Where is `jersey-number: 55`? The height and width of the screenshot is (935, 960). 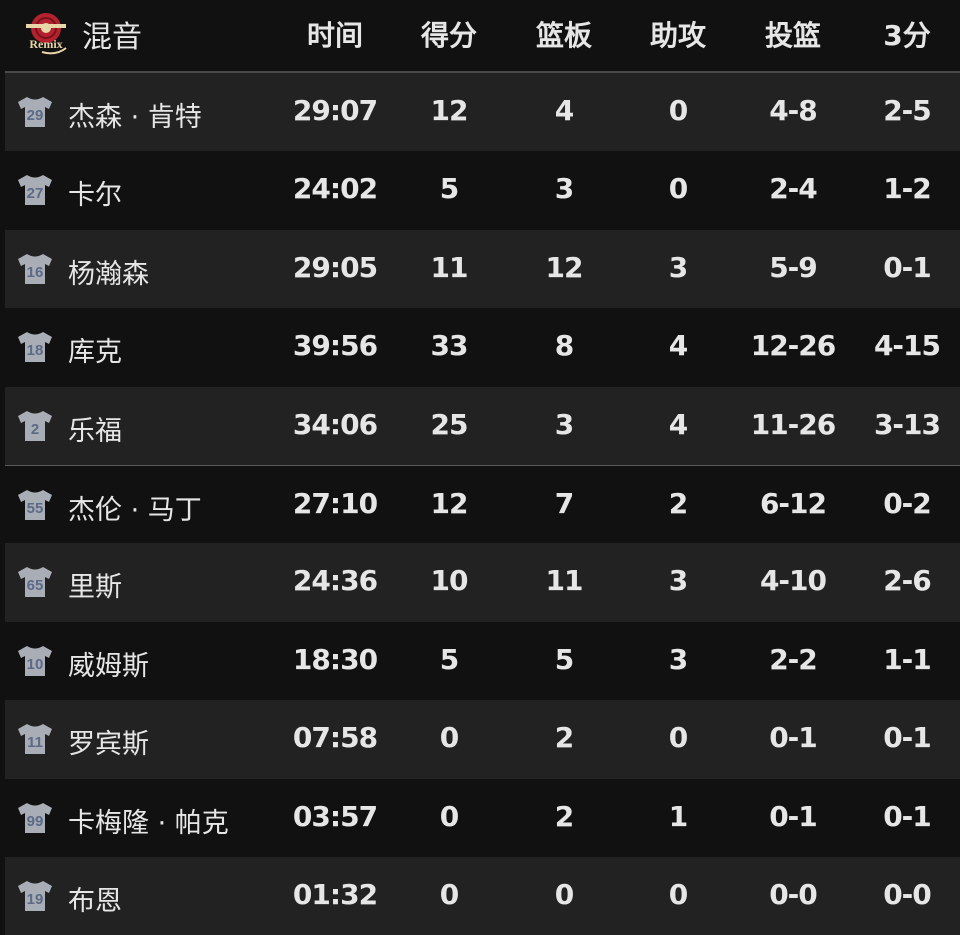 jersey-number: 55 is located at coordinates (35, 508).